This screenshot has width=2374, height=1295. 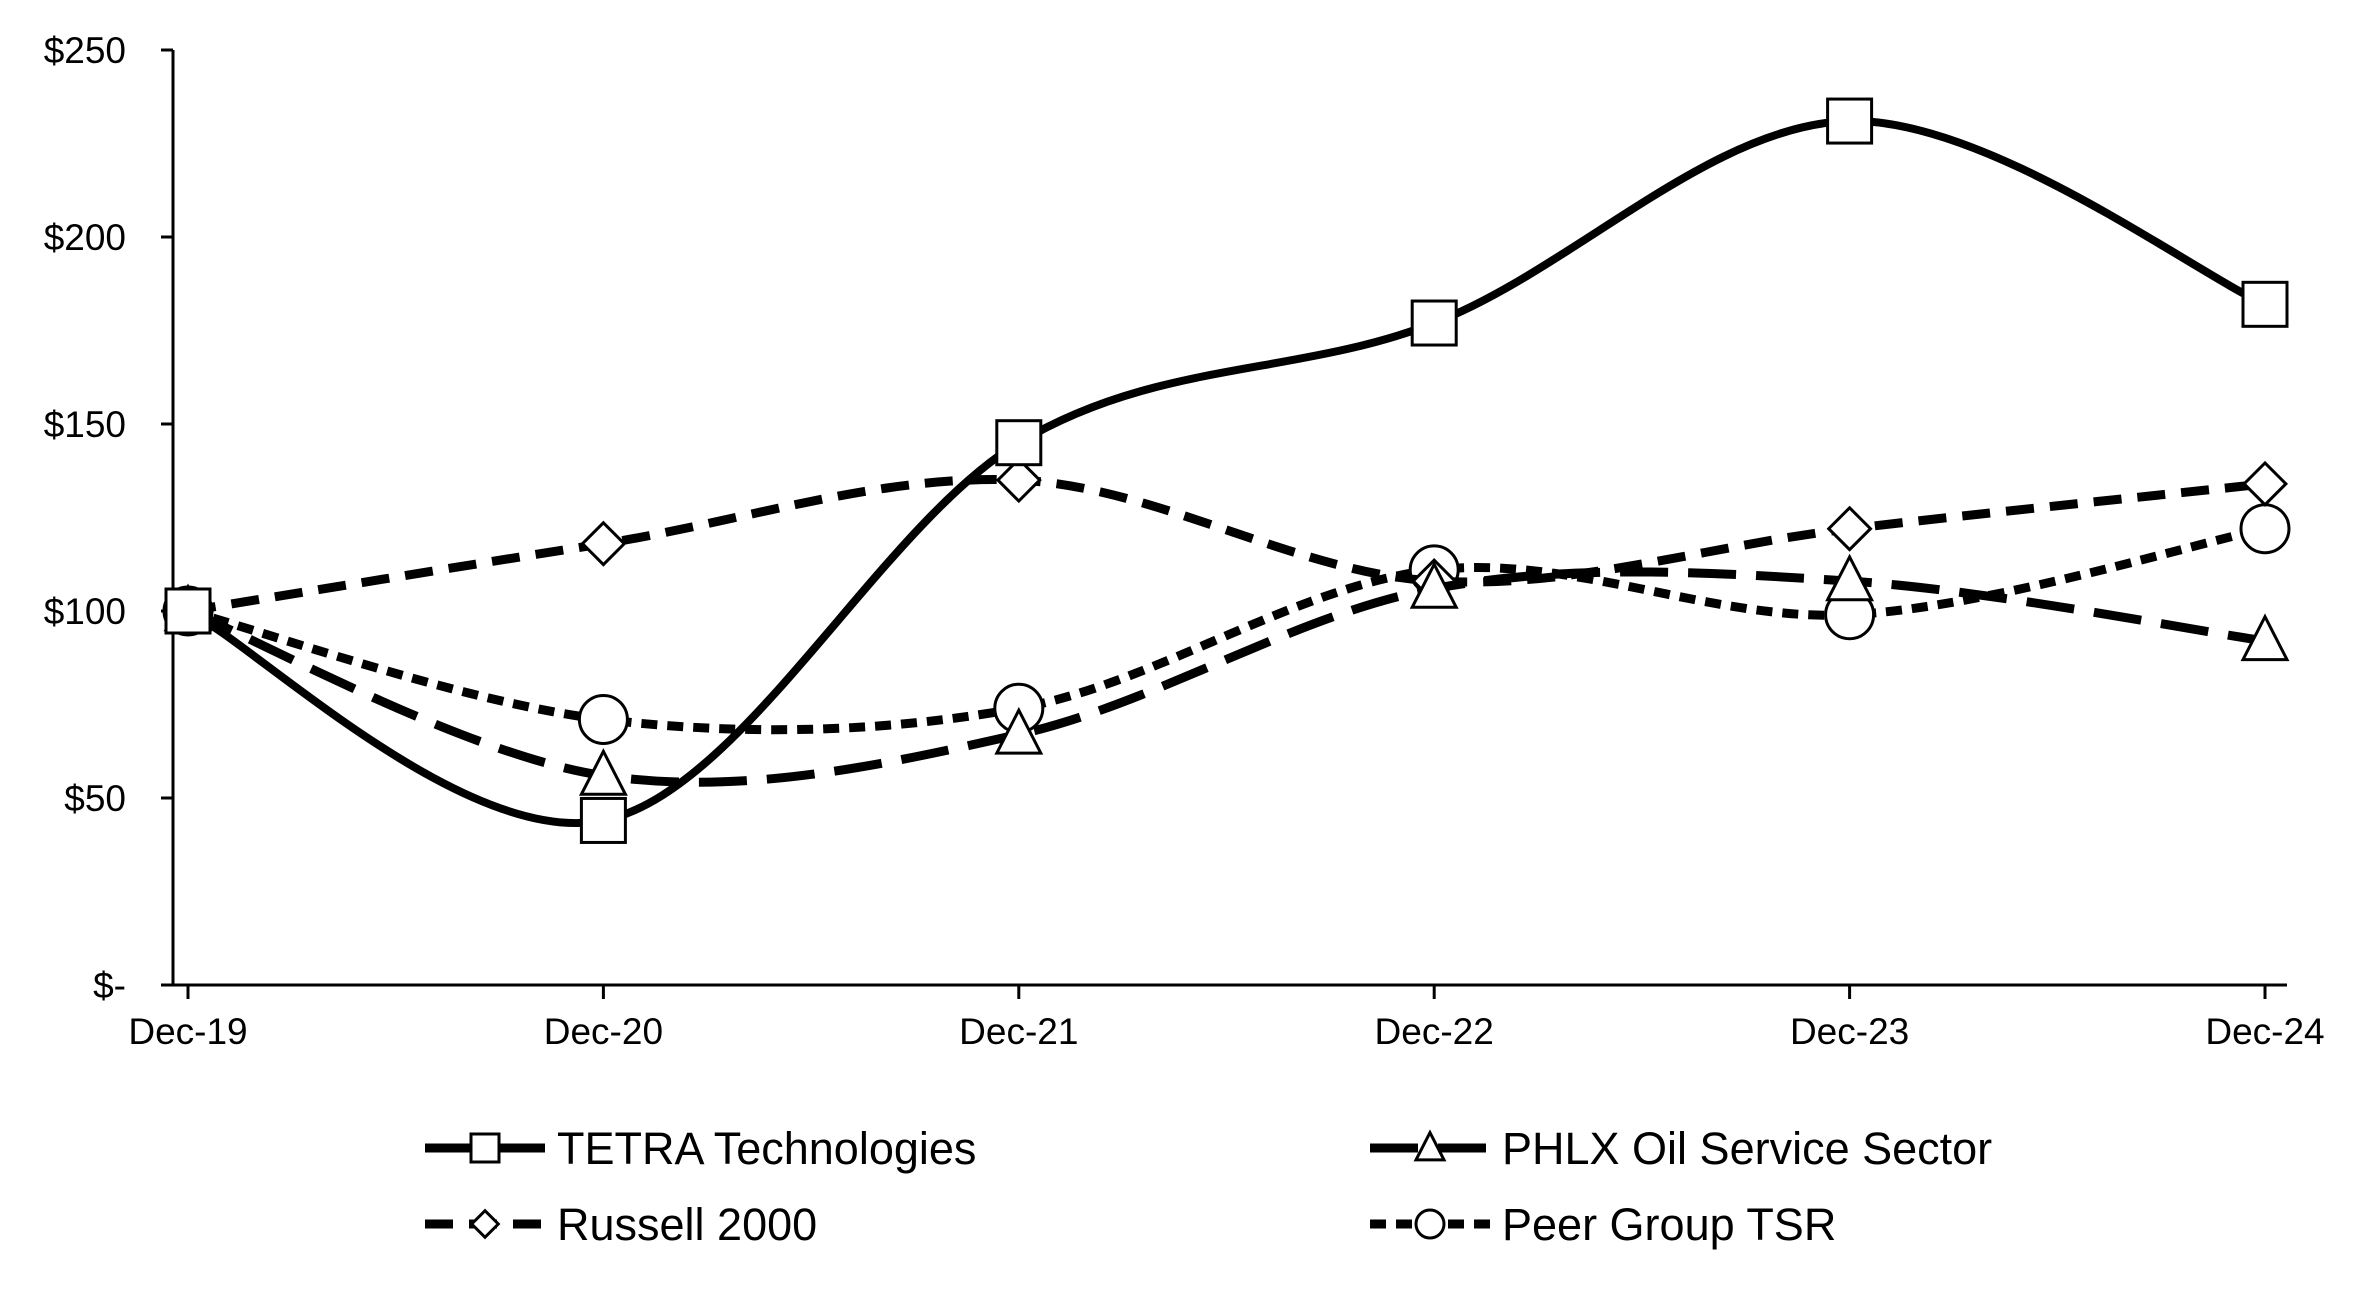 I want to click on x-tick-label: Dec-24, so click(x=2264, y=1031).